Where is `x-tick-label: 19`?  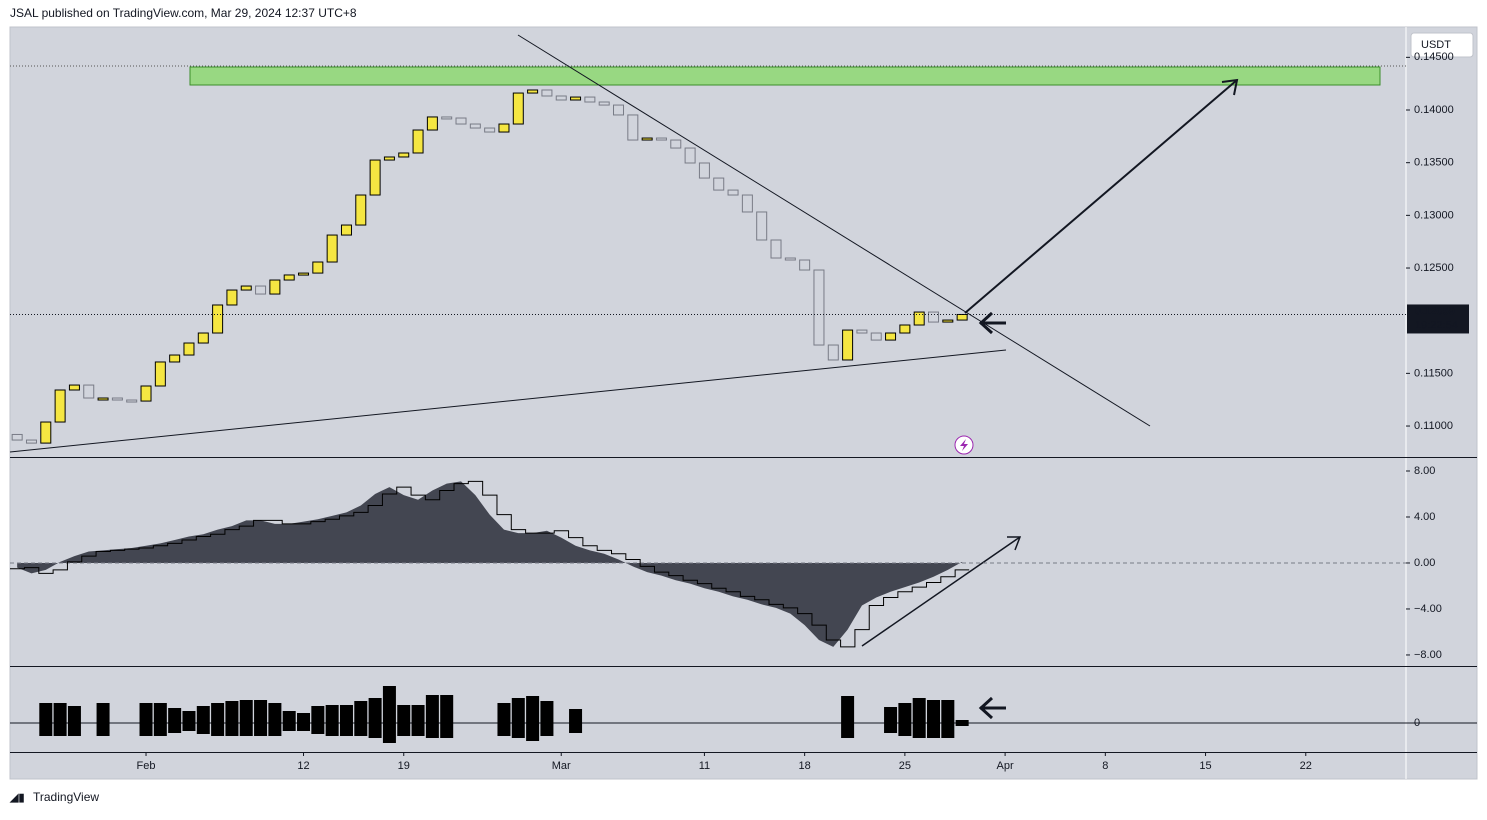 x-tick-label: 19 is located at coordinates (404, 766).